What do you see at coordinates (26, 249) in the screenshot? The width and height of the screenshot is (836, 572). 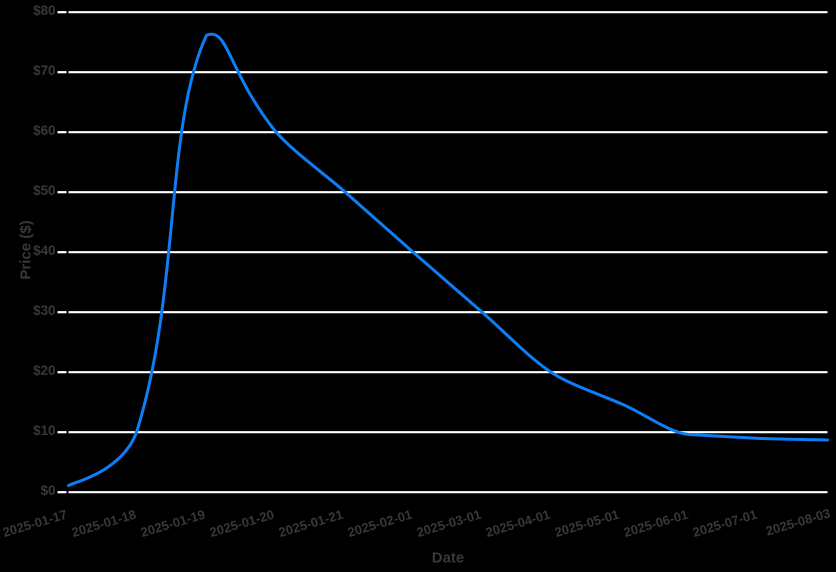 I see `svg-text: Price ($)` at bounding box center [26, 249].